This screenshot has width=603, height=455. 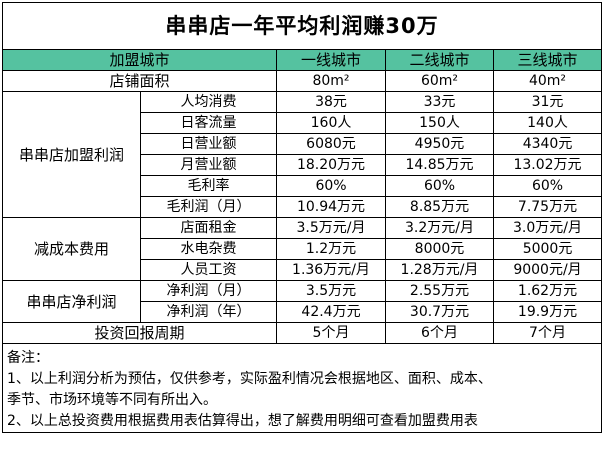 I want to click on table-row: 人员工资 1.36万元/月 1.28万元/月 9000元/月, so click(x=303, y=270).